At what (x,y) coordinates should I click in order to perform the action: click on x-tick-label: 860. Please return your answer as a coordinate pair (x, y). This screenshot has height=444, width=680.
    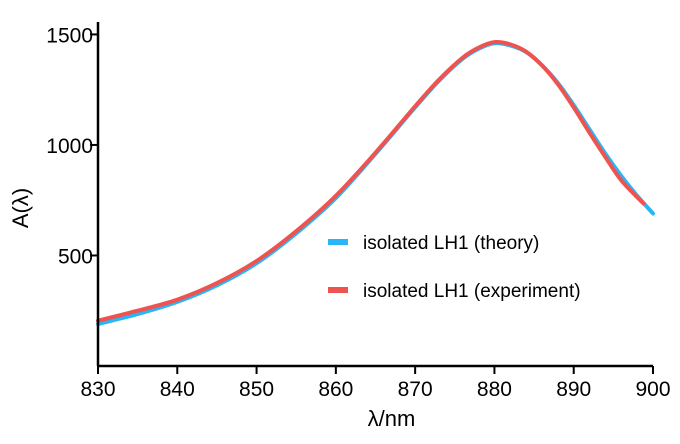
    Looking at the image, I should click on (335, 389).